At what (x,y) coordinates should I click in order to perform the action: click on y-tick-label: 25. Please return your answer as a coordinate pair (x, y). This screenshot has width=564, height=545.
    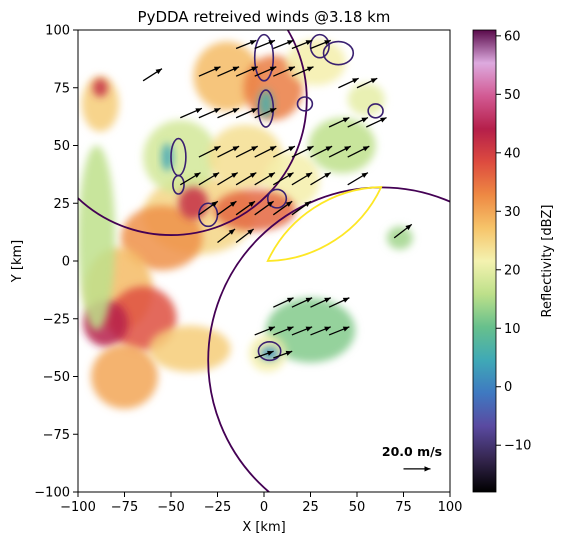
    Looking at the image, I should click on (61, 204).